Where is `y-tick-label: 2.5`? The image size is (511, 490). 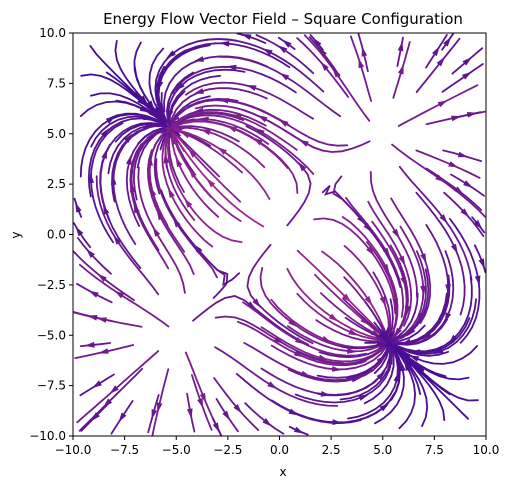 y-tick-label: 2.5 is located at coordinates (56, 184).